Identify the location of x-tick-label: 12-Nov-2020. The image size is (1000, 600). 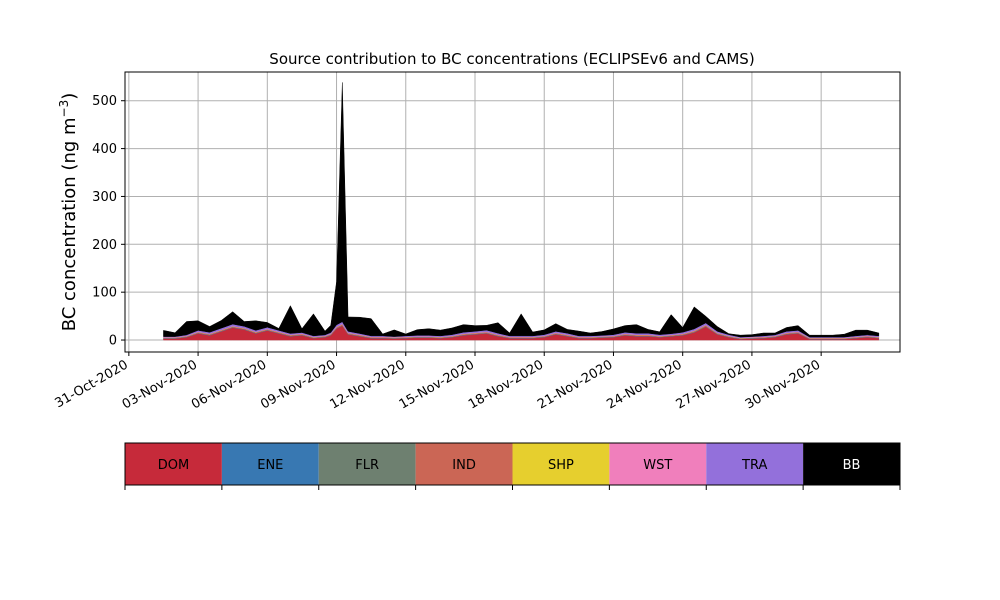
(367, 384).